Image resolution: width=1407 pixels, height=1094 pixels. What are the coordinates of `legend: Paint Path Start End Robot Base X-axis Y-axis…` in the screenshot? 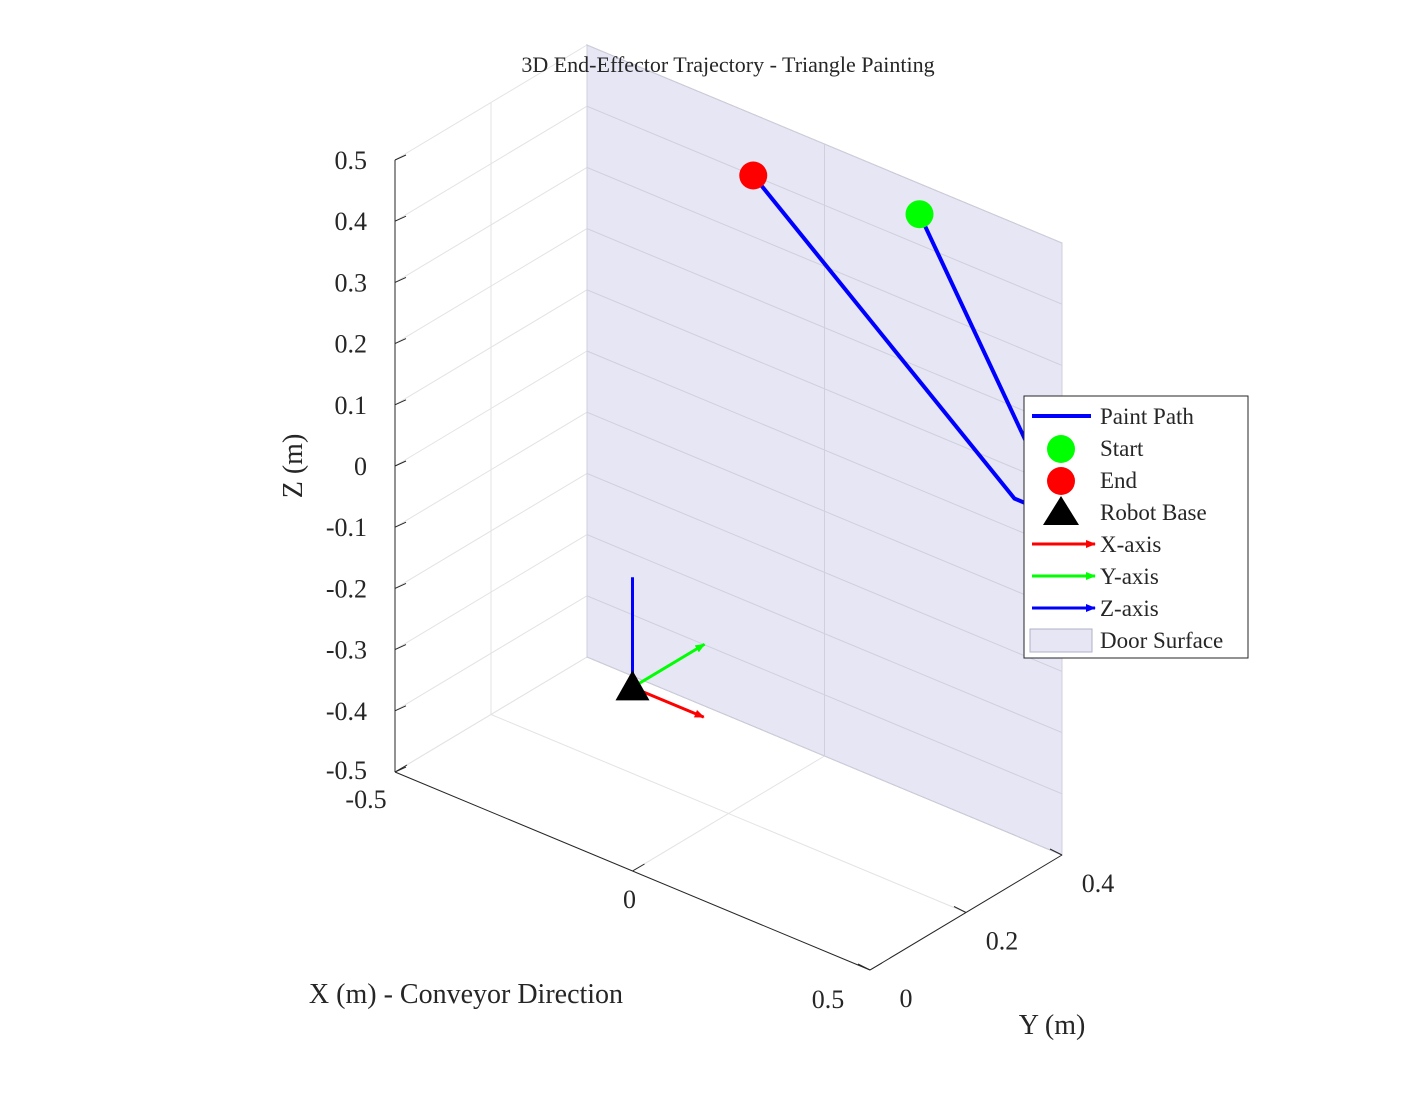 It's located at (1136, 527).